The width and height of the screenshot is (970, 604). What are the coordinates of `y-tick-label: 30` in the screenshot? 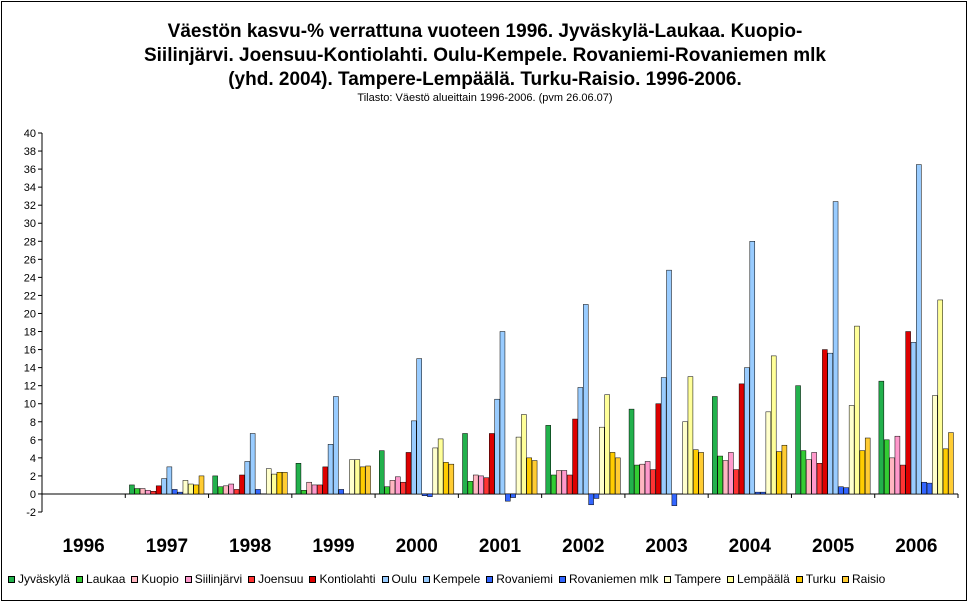 It's located at (30, 224).